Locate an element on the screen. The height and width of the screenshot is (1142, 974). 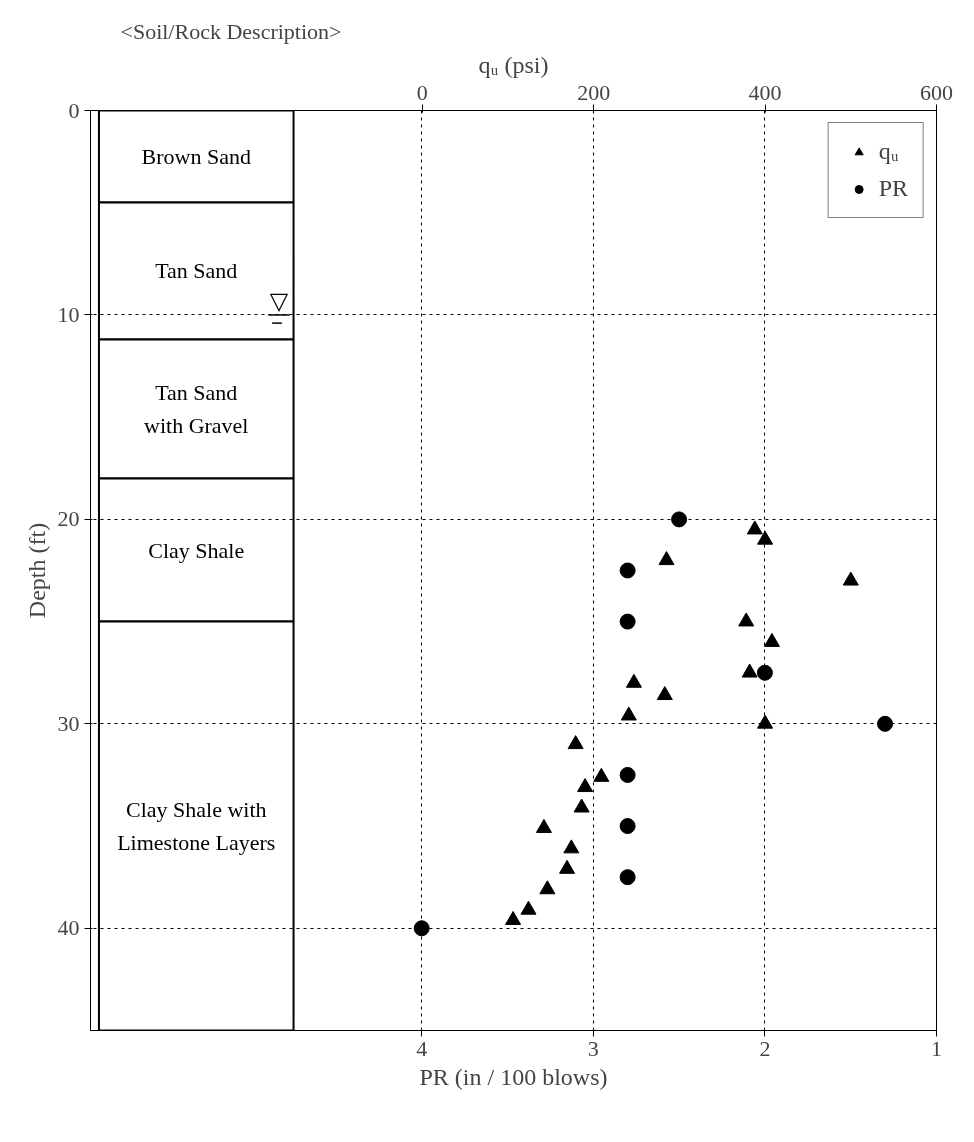
x-tick-label: 1 is located at coordinates (936, 1048).